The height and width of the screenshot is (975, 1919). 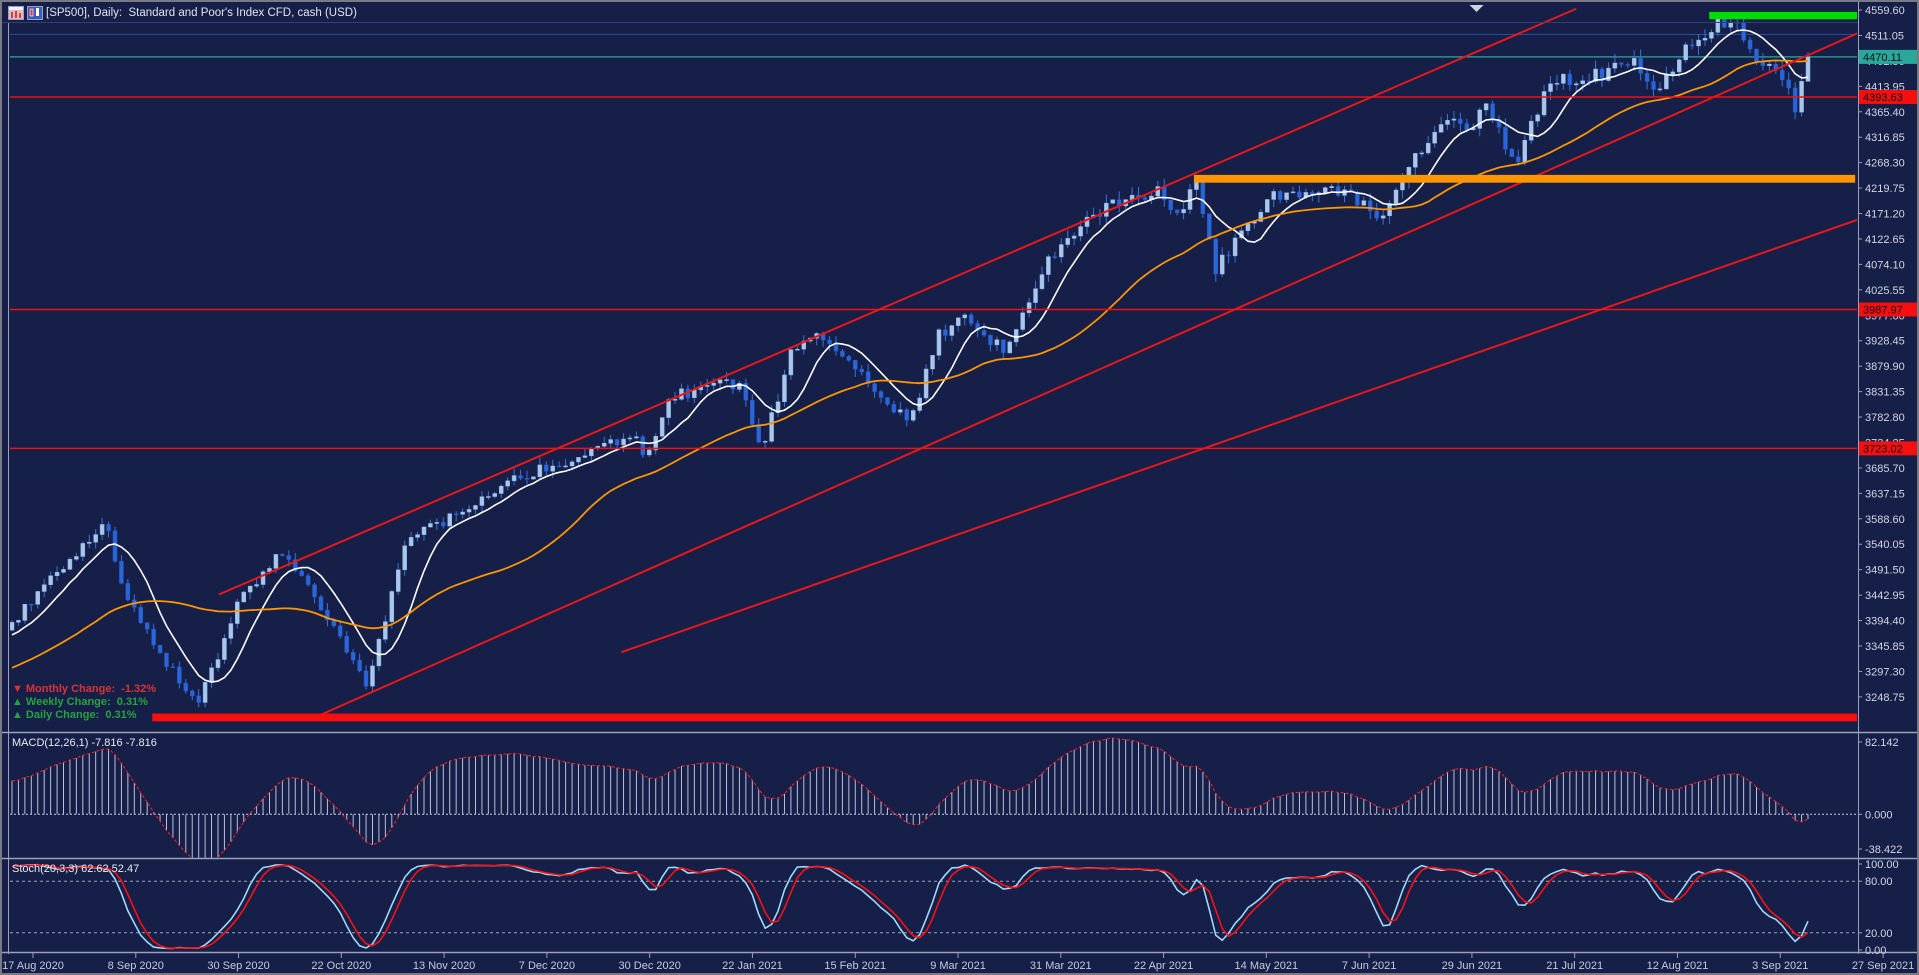 What do you see at coordinates (341, 966) in the screenshot?
I see `time-tick-label: 22 Oct 2020` at bounding box center [341, 966].